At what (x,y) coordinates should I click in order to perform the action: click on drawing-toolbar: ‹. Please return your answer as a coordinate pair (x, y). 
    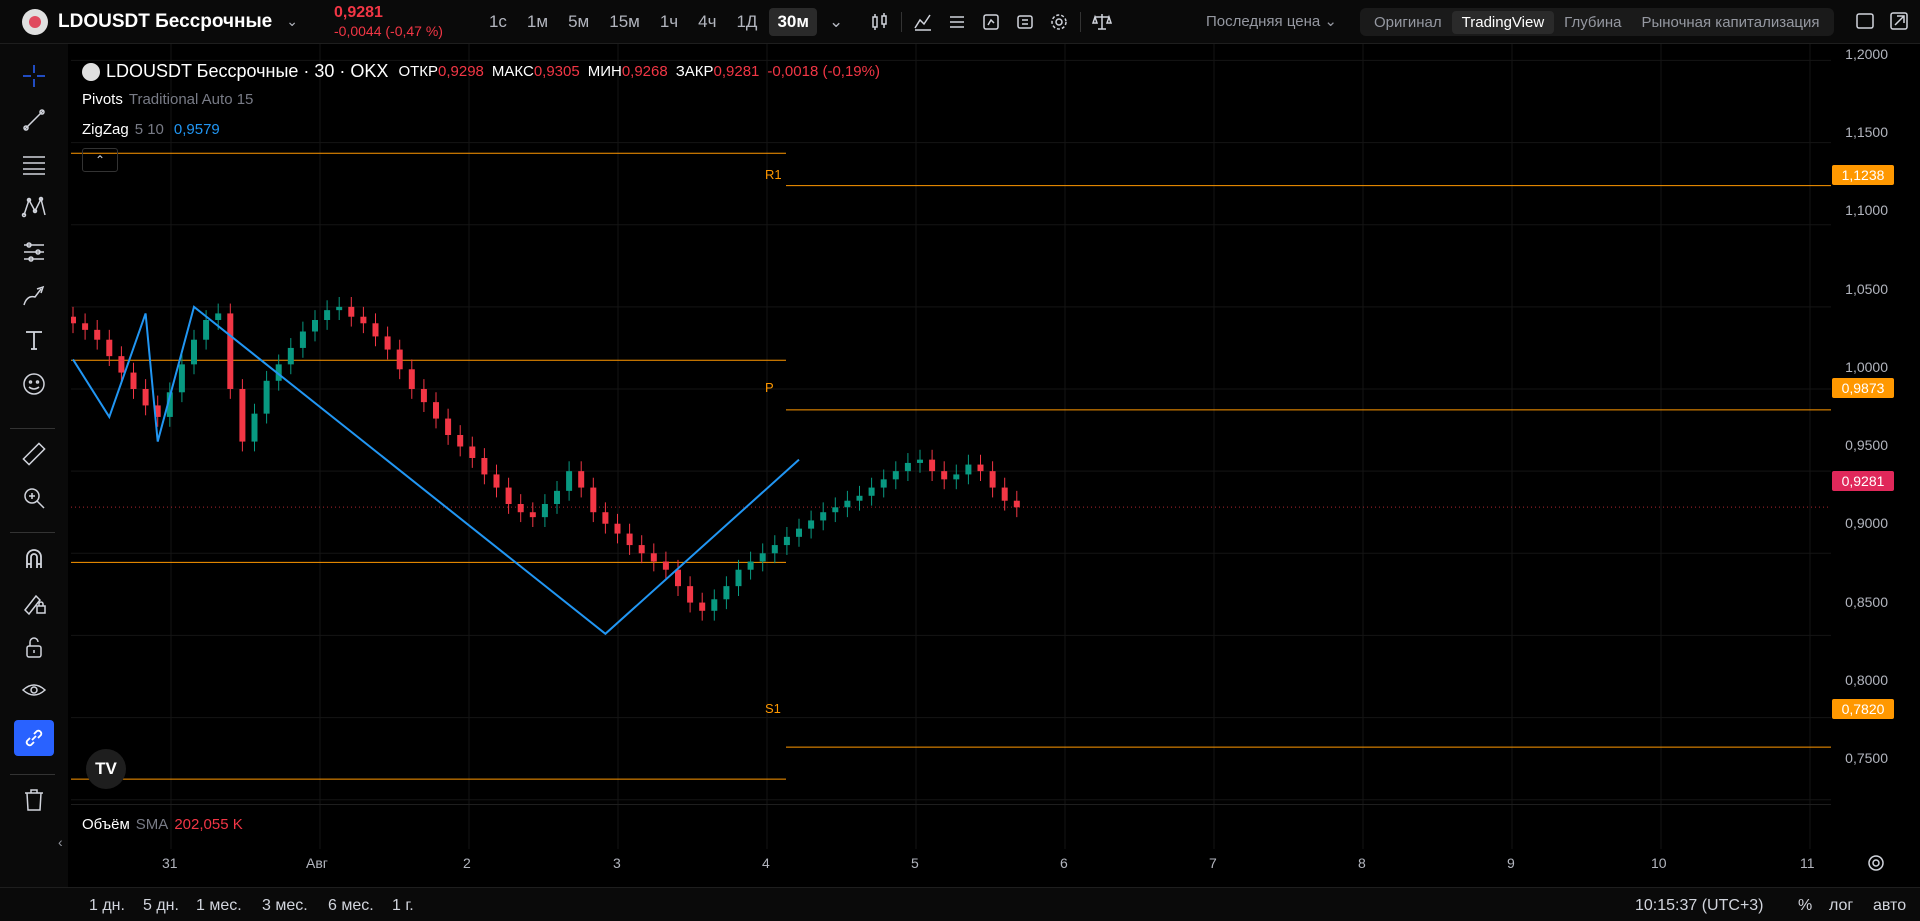
    Looking at the image, I should click on (34, 482).